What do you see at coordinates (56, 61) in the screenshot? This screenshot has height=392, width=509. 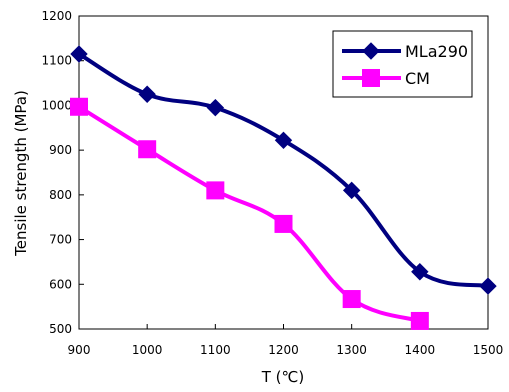 I see `y-tick-label: 1100` at bounding box center [56, 61].